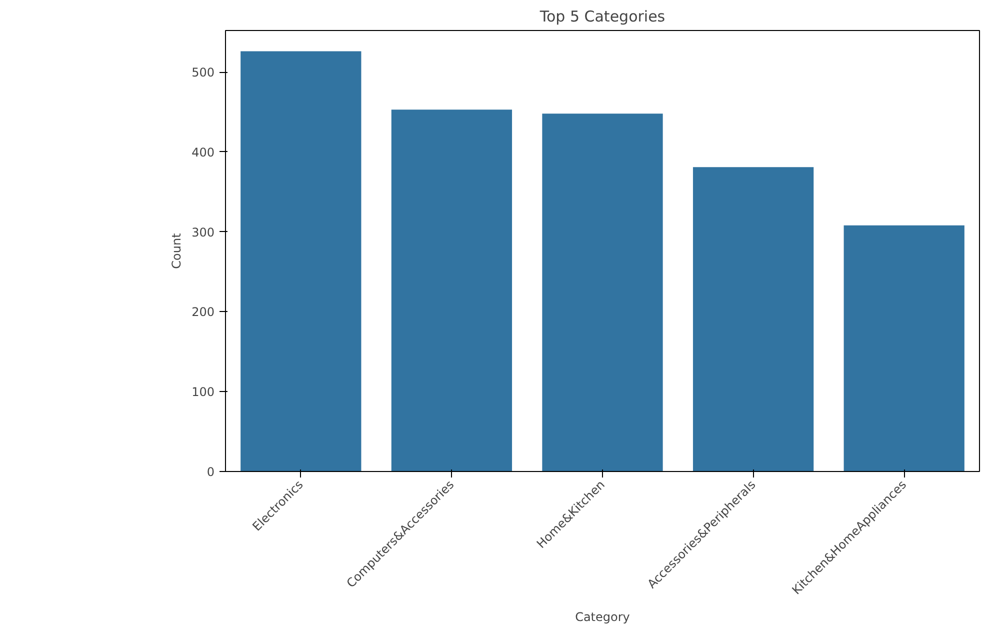 This screenshot has width=981, height=627. What do you see at coordinates (602, 617) in the screenshot?
I see `x-axis-title: Category` at bounding box center [602, 617].